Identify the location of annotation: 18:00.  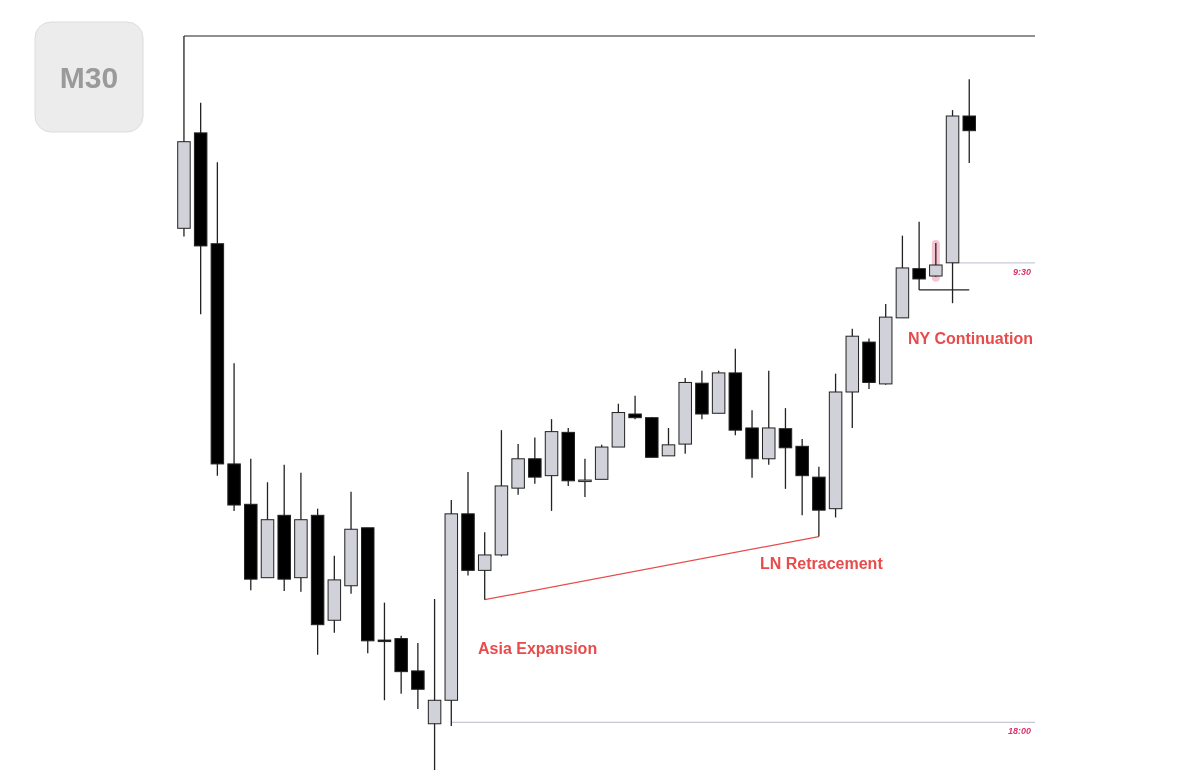
(1019, 731).